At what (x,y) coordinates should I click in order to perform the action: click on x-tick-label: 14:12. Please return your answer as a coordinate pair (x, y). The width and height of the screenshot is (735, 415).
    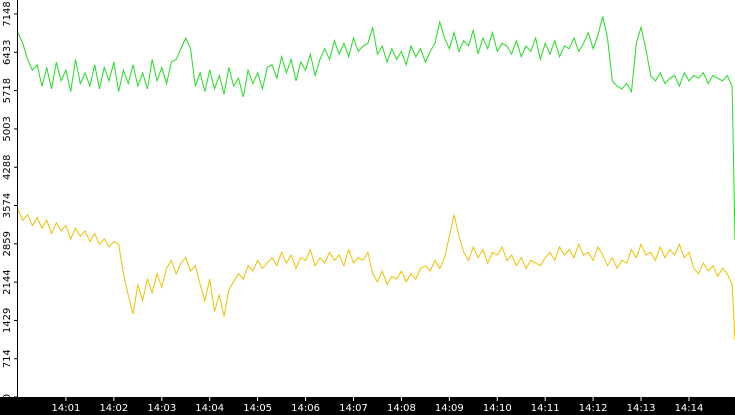
    Looking at the image, I should click on (593, 408).